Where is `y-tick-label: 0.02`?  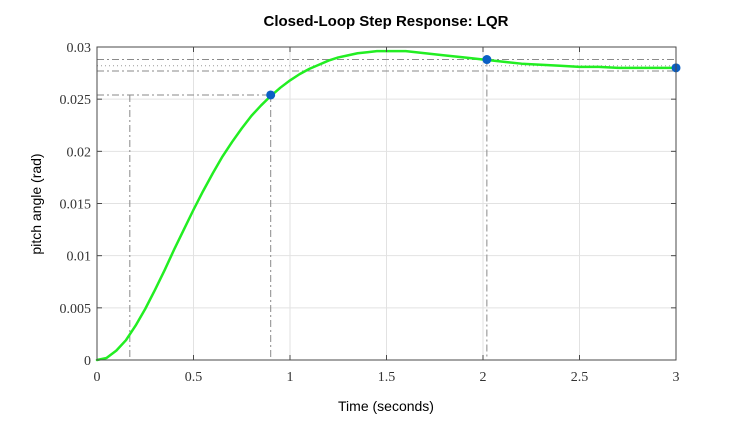
y-tick-label: 0.02 is located at coordinates (79, 152).